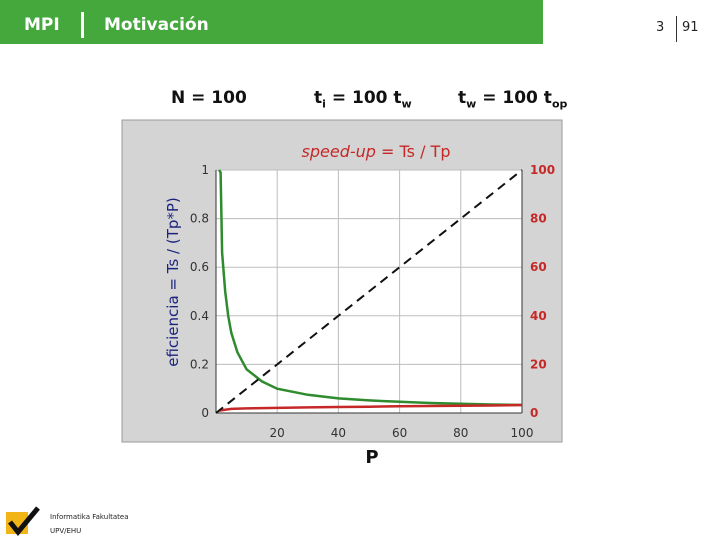 Image resolution: width=720 pixels, height=540 pixels. I want to click on param-n: N = 100, so click(209, 98).